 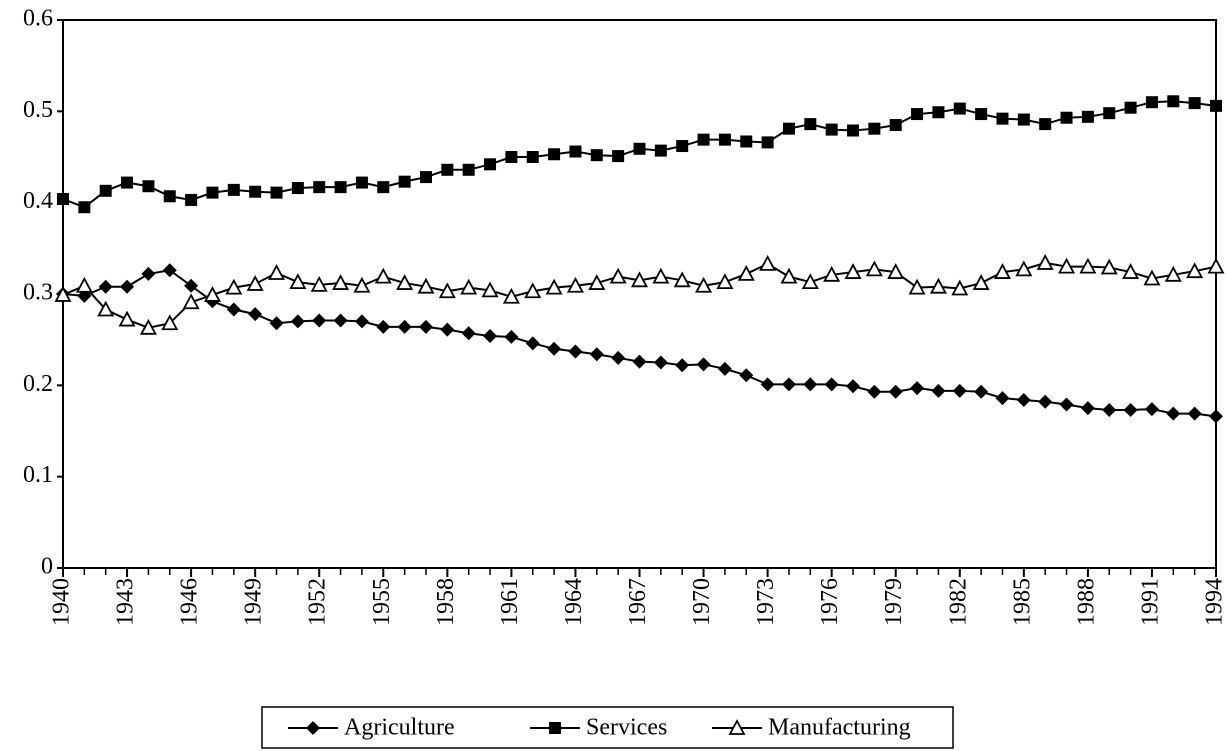 What do you see at coordinates (318, 602) in the screenshot?
I see `x-tick-label: 1952` at bounding box center [318, 602].